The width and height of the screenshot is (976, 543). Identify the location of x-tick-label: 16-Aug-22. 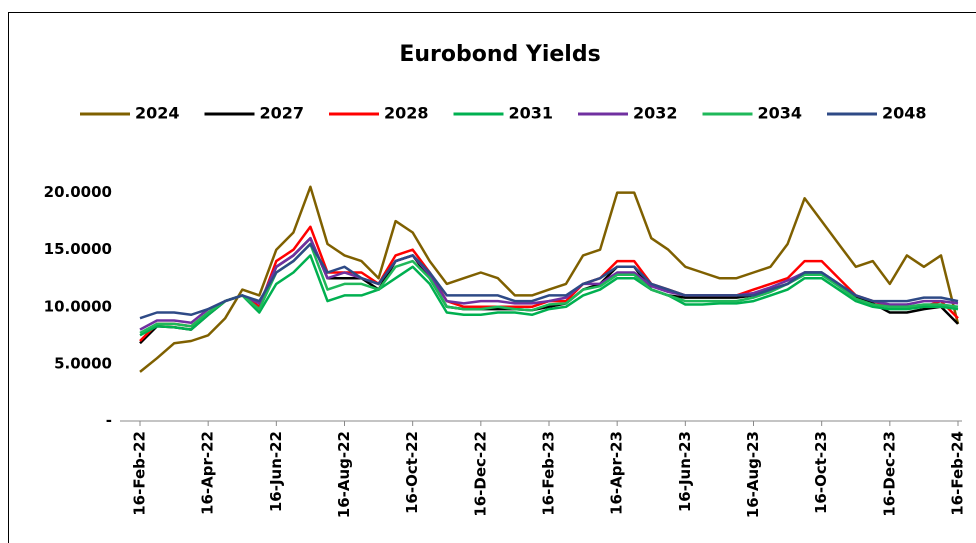
(344, 474).